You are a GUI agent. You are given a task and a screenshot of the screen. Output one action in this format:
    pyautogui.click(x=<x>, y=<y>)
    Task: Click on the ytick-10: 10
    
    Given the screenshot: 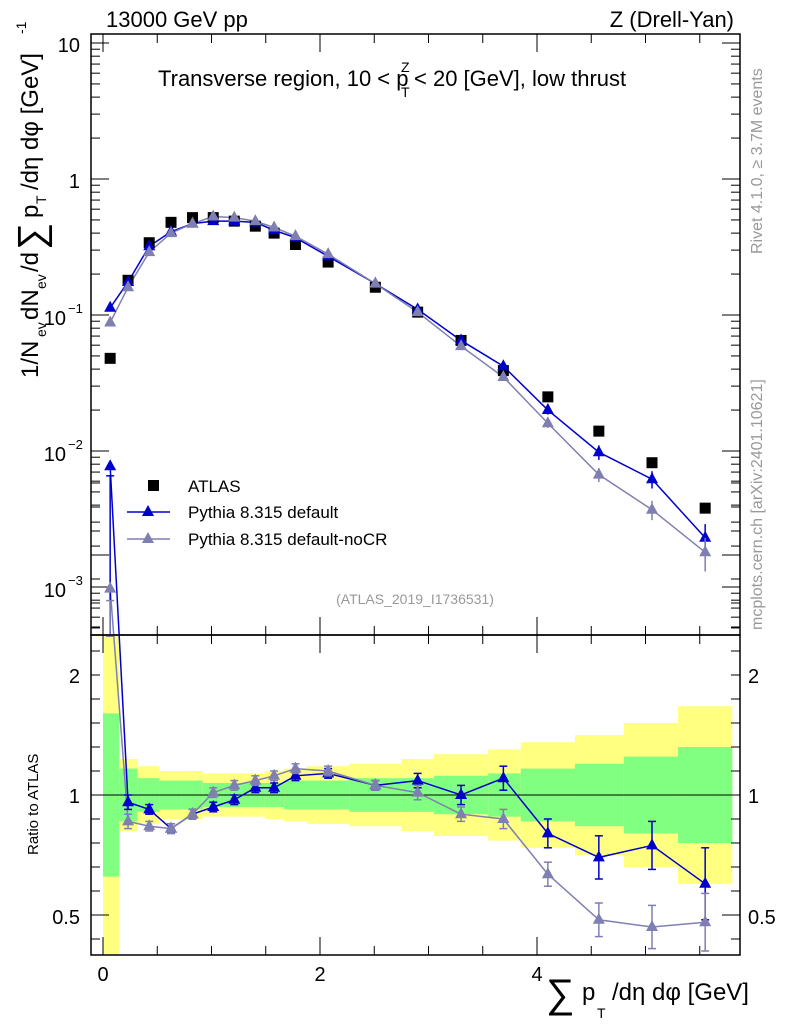 What is the action you would take?
    pyautogui.click(x=69, y=46)
    